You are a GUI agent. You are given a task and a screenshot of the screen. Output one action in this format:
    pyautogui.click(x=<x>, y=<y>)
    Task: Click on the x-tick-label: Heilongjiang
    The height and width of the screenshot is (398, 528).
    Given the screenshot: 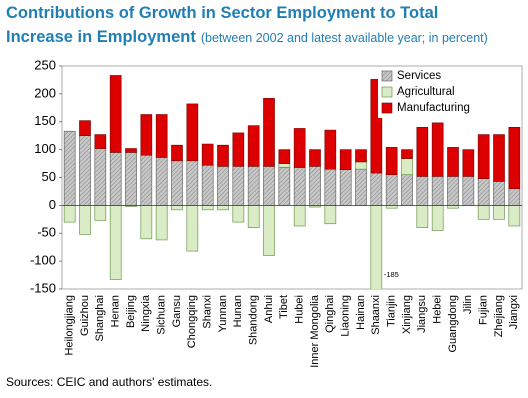 What is the action you would take?
    pyautogui.click(x=70, y=325)
    